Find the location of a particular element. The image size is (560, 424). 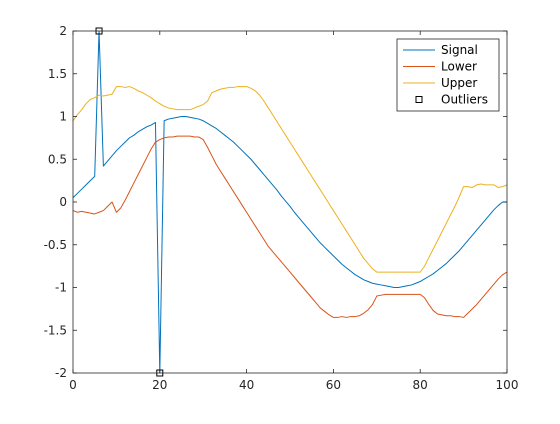

y-tick-label: 0 is located at coordinates (63, 202).